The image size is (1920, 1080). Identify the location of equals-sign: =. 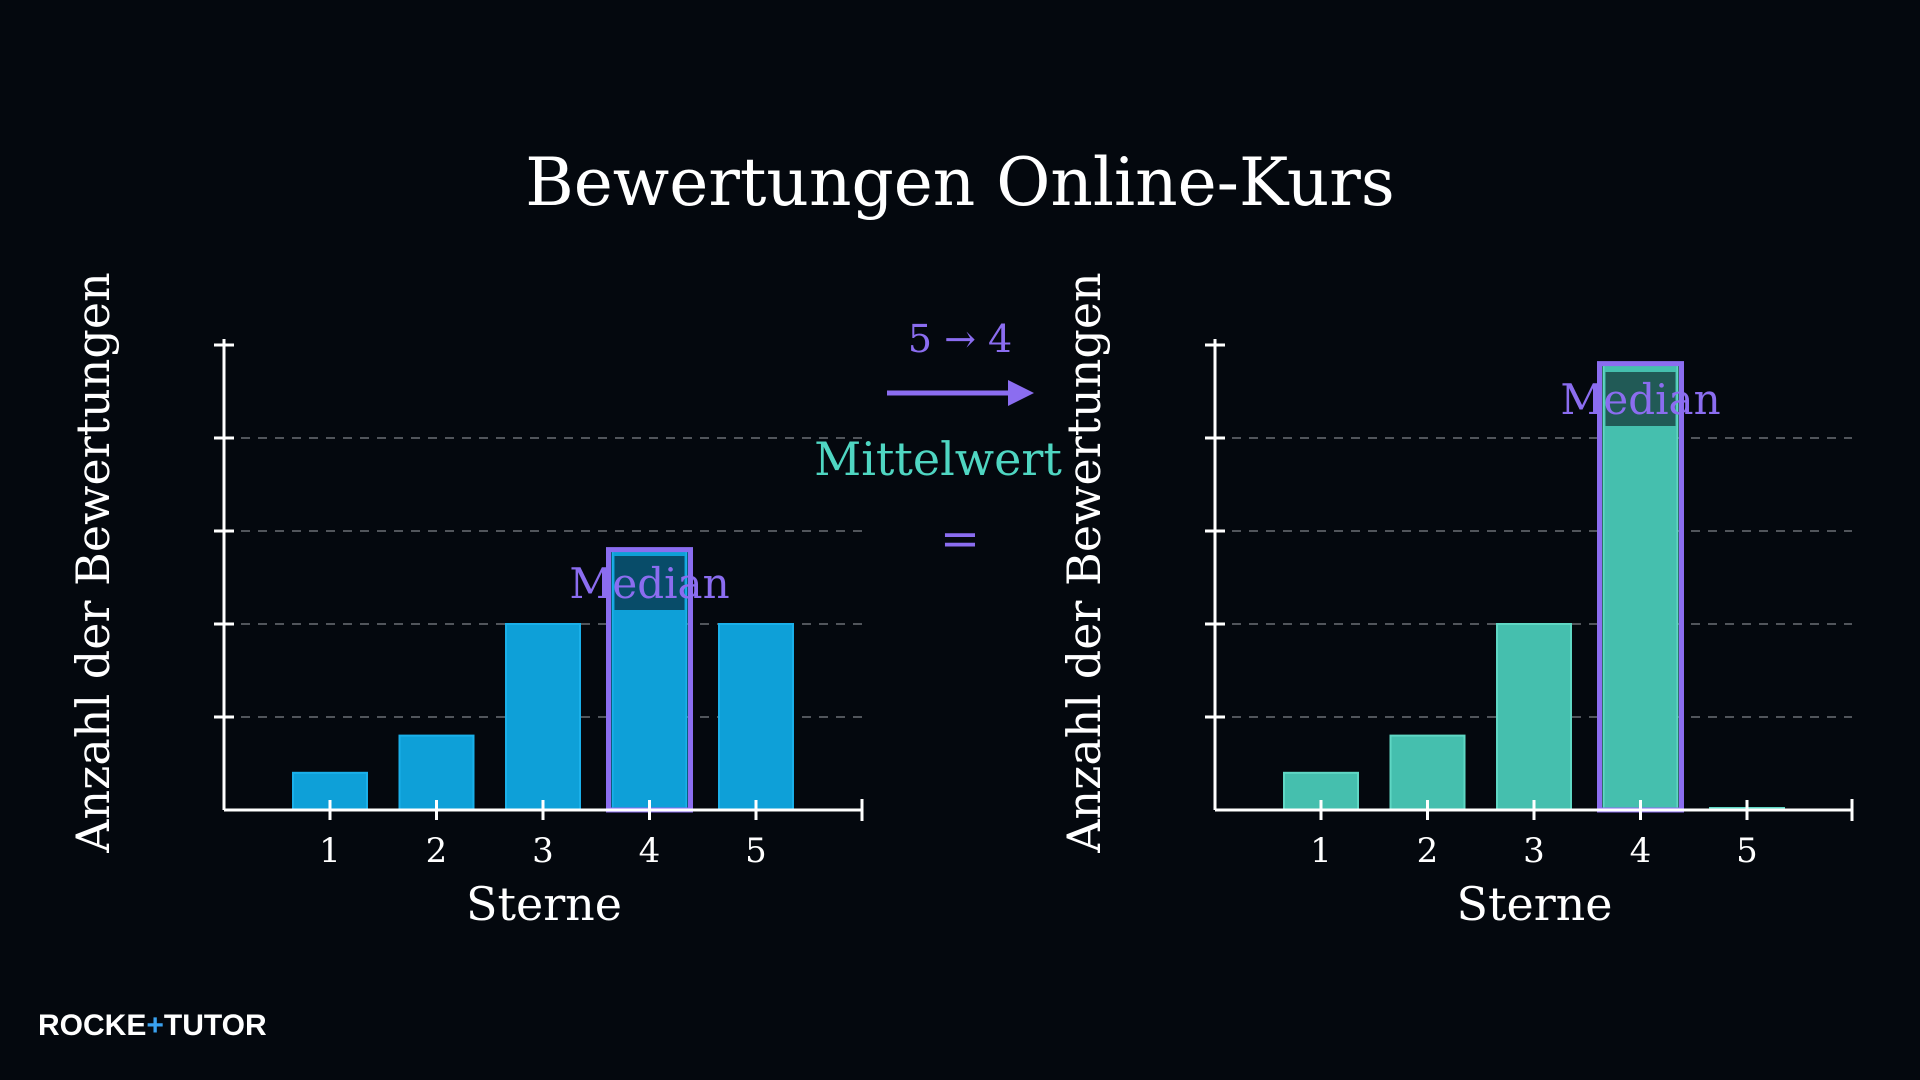
(960, 539).